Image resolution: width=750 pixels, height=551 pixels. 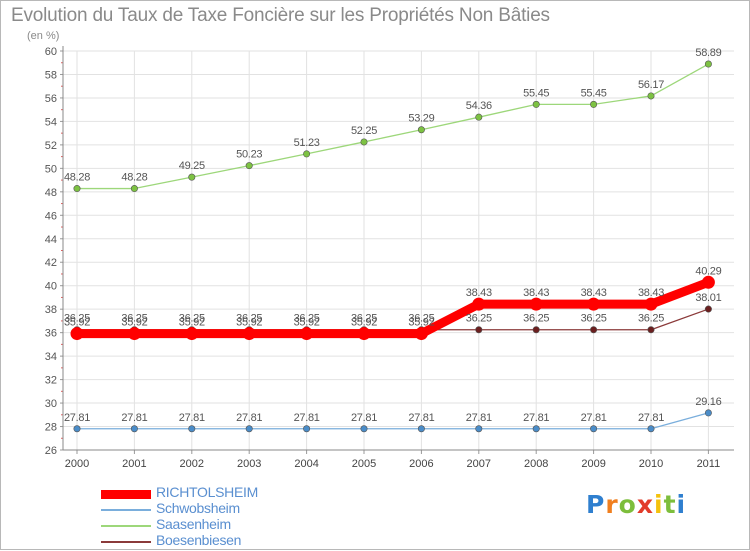 What do you see at coordinates (479, 319) in the screenshot?
I see `data-label-boesenbiesen-2007: 36.25` at bounding box center [479, 319].